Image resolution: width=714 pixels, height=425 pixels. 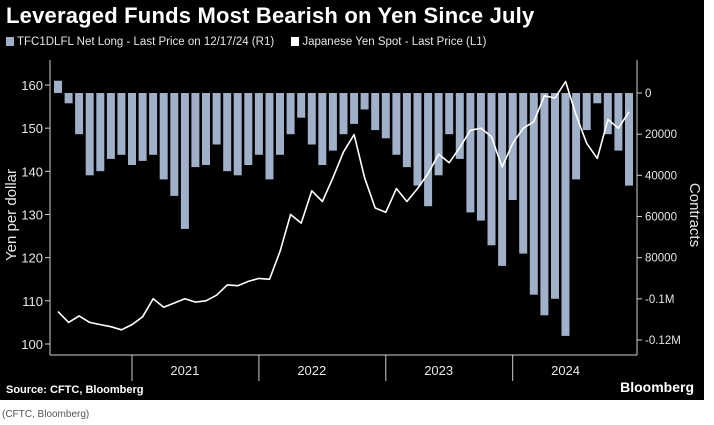 What do you see at coordinates (295, 41) in the screenshot?
I see `legend-swatch-line` at bounding box center [295, 41].